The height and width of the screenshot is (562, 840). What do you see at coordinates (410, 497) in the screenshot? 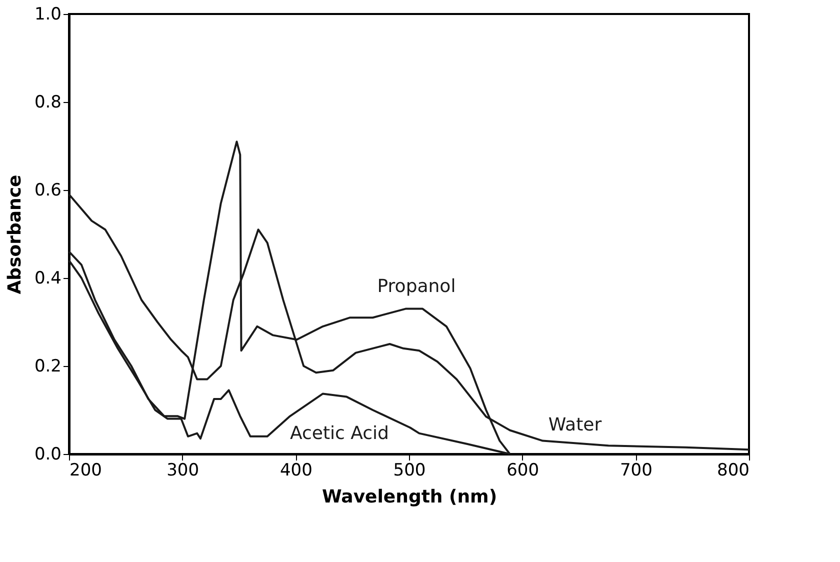
I see `x-axis-title: Wavelength (nm)` at bounding box center [410, 497].